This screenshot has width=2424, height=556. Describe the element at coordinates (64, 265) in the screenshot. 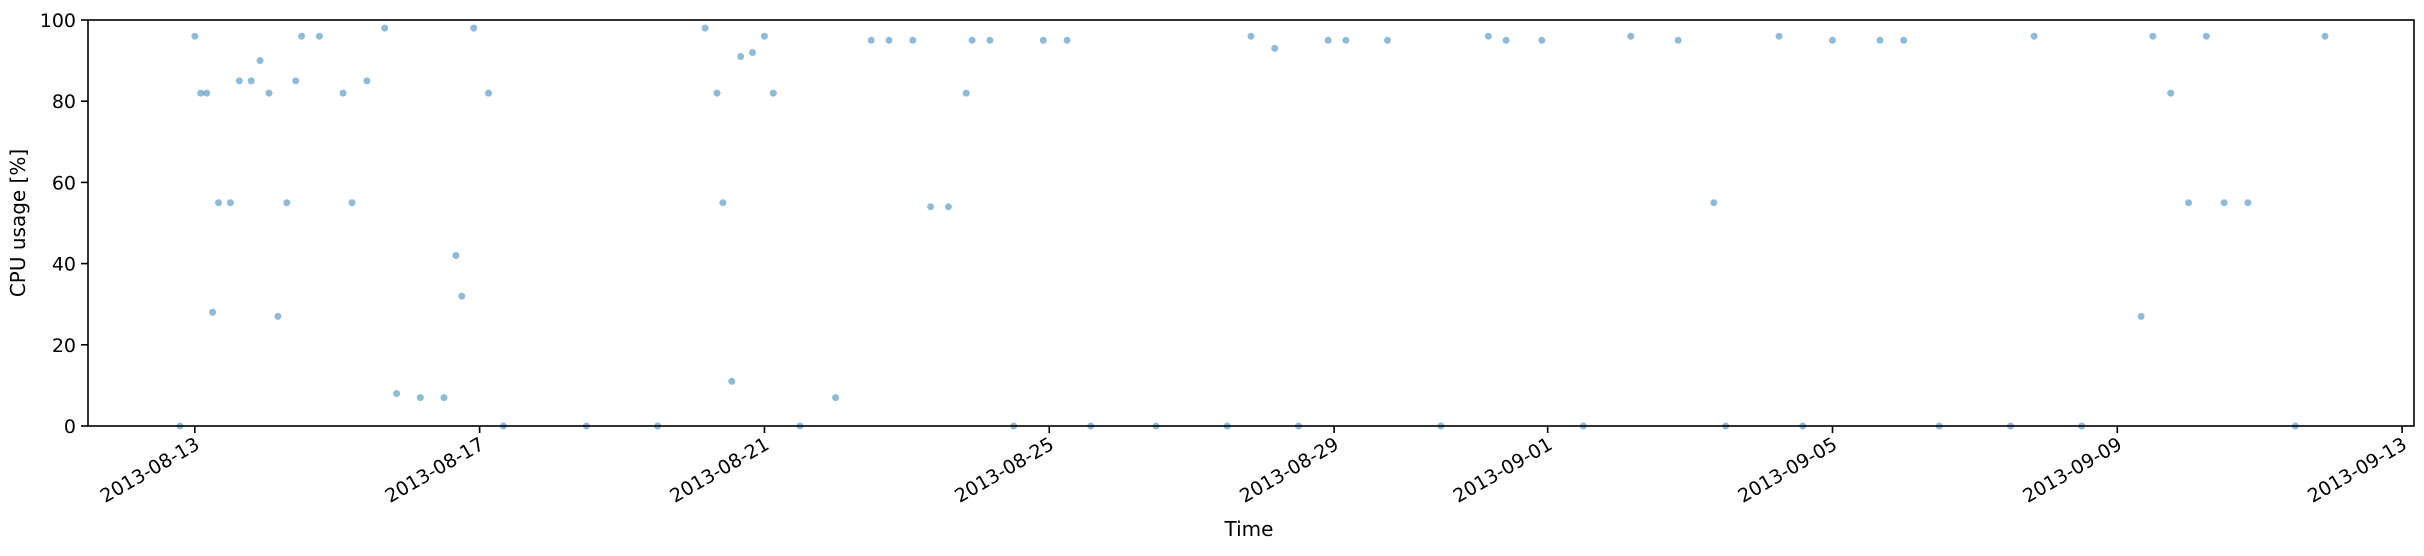

I see `y-tick-label: 40` at that location.